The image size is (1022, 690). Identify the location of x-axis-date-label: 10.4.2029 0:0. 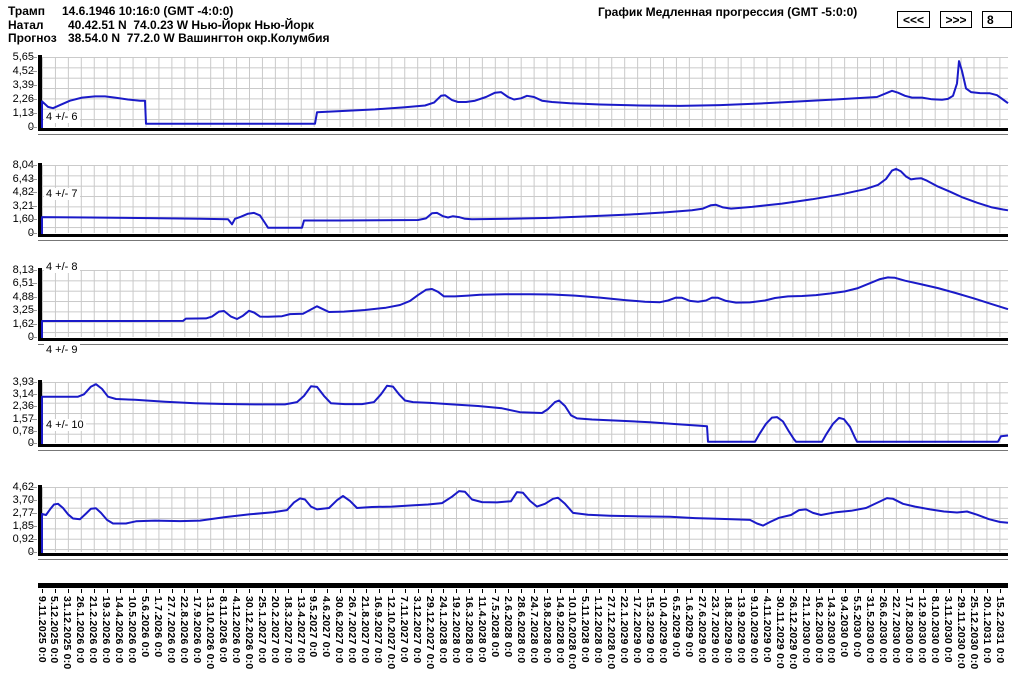
(663, 630).